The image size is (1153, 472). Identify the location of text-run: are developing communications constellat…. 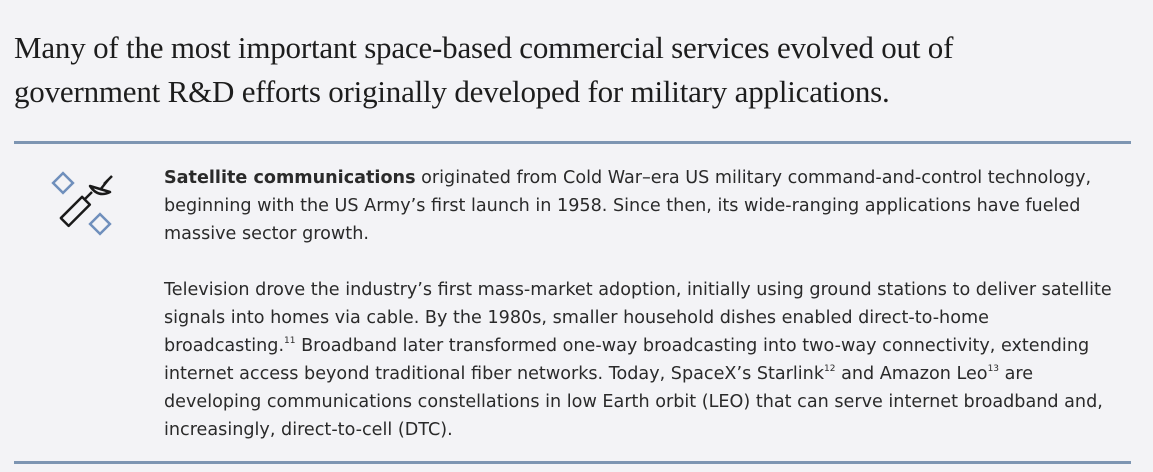
(633, 402).